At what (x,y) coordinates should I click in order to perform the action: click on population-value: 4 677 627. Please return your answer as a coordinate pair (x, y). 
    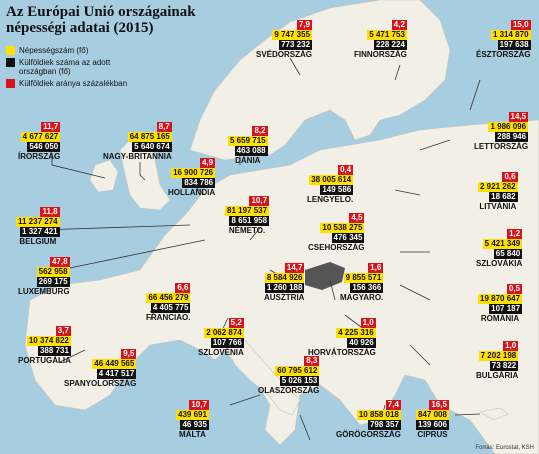
    Looking at the image, I should click on (40, 137).